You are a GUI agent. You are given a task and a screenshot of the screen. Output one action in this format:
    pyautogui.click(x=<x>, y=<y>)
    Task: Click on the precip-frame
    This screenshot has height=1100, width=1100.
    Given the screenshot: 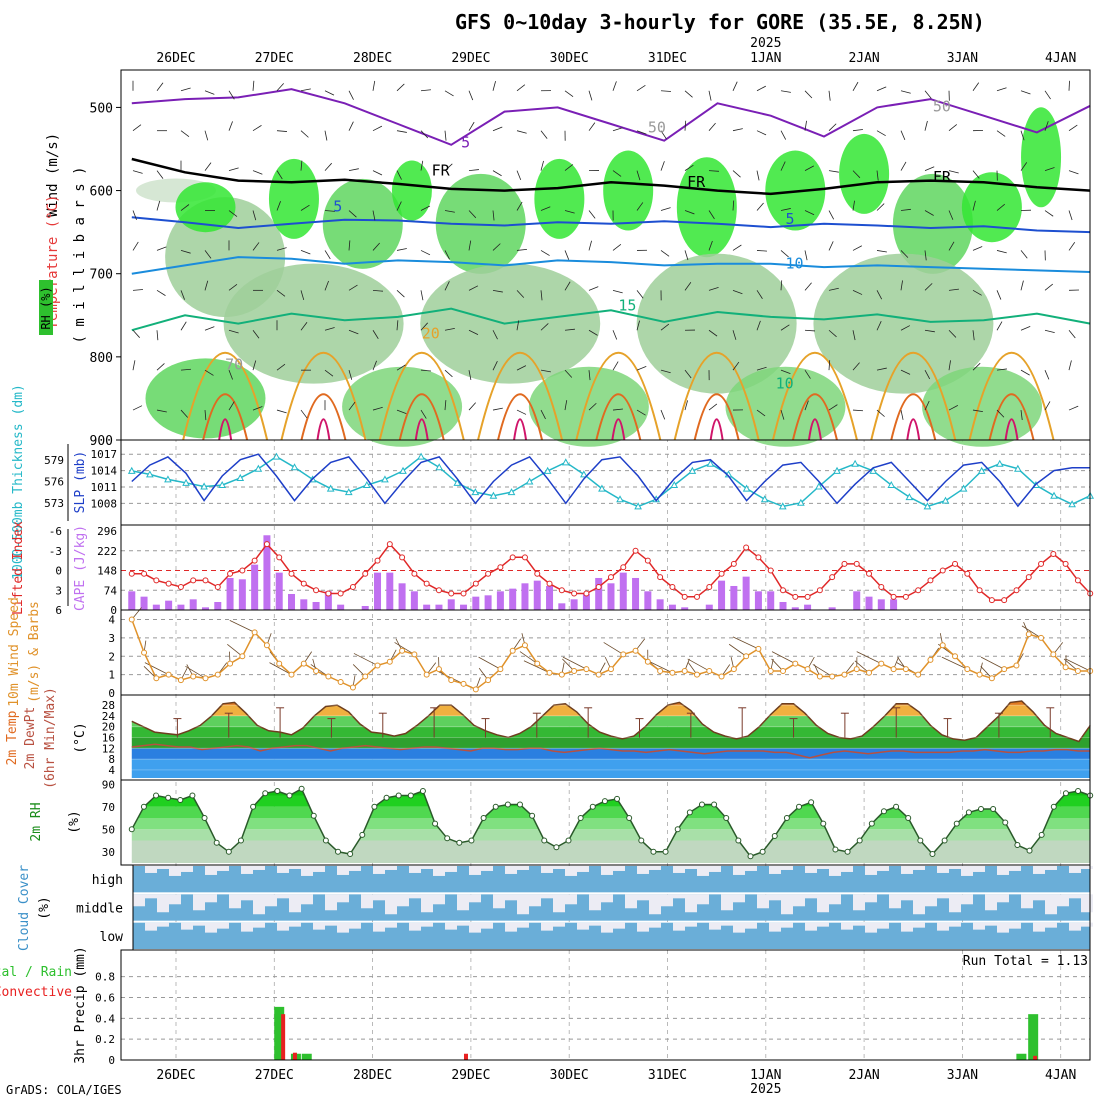 What is the action you would take?
    pyautogui.click(x=605, y=1005)
    